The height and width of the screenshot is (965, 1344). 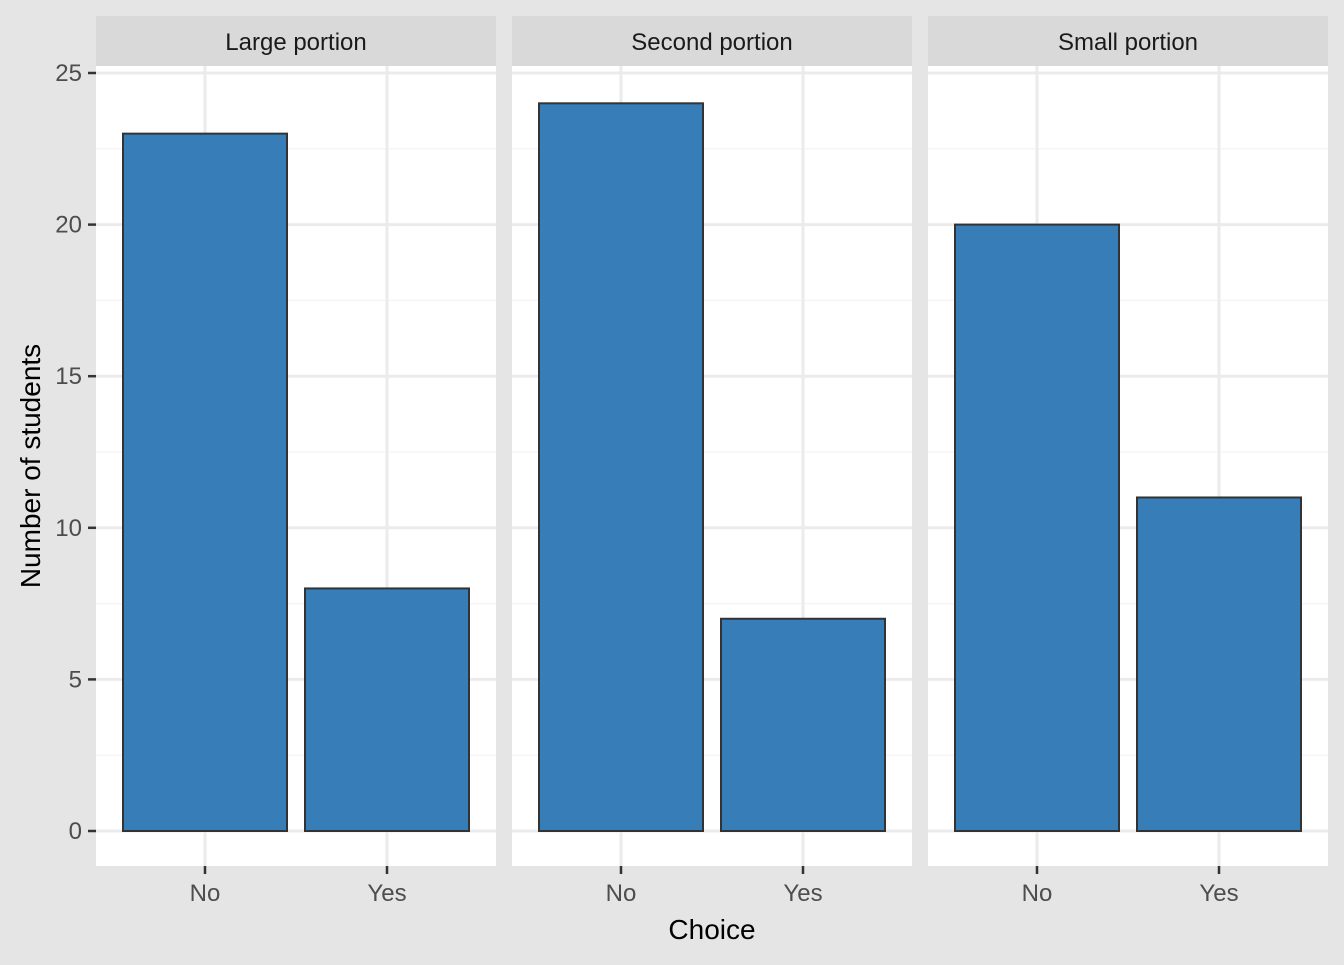 What do you see at coordinates (68, 528) in the screenshot?
I see `y-tick-label: 10` at bounding box center [68, 528].